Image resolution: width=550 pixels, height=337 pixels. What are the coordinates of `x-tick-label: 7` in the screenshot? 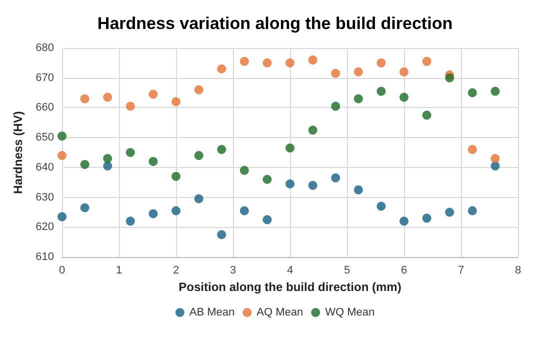 It's located at (461, 270).